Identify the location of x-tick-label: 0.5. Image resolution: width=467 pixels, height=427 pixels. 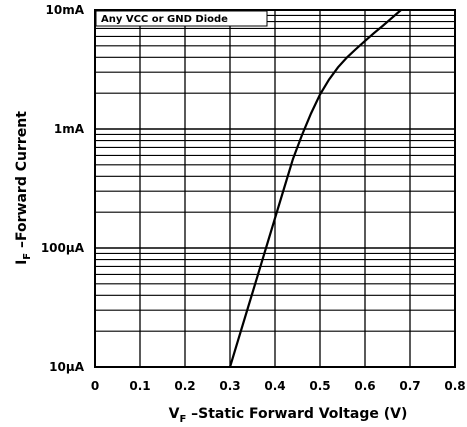
(319, 386).